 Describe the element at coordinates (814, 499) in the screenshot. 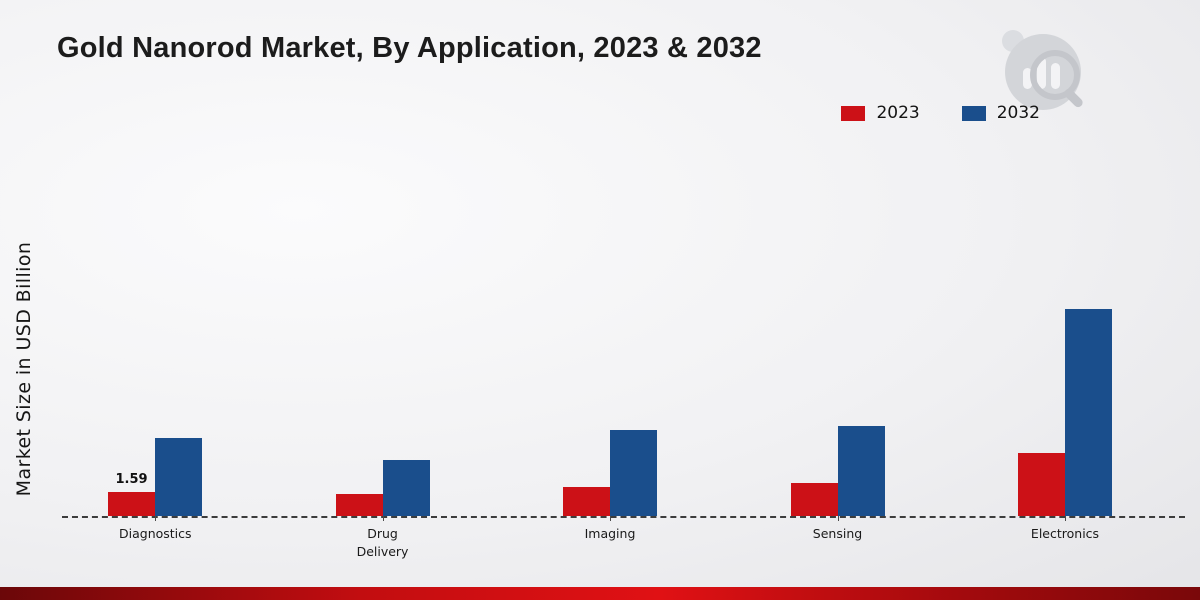

I see `bar-2023-sensing` at that location.